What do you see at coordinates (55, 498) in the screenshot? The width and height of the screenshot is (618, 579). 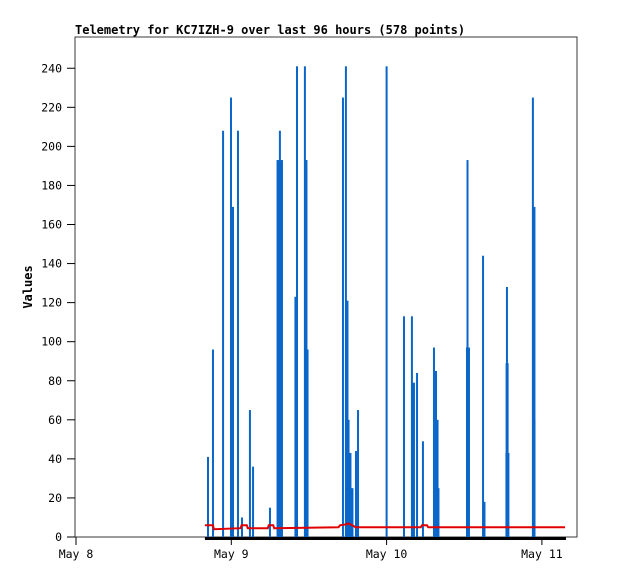 I see `y-tick-label: 20` at bounding box center [55, 498].